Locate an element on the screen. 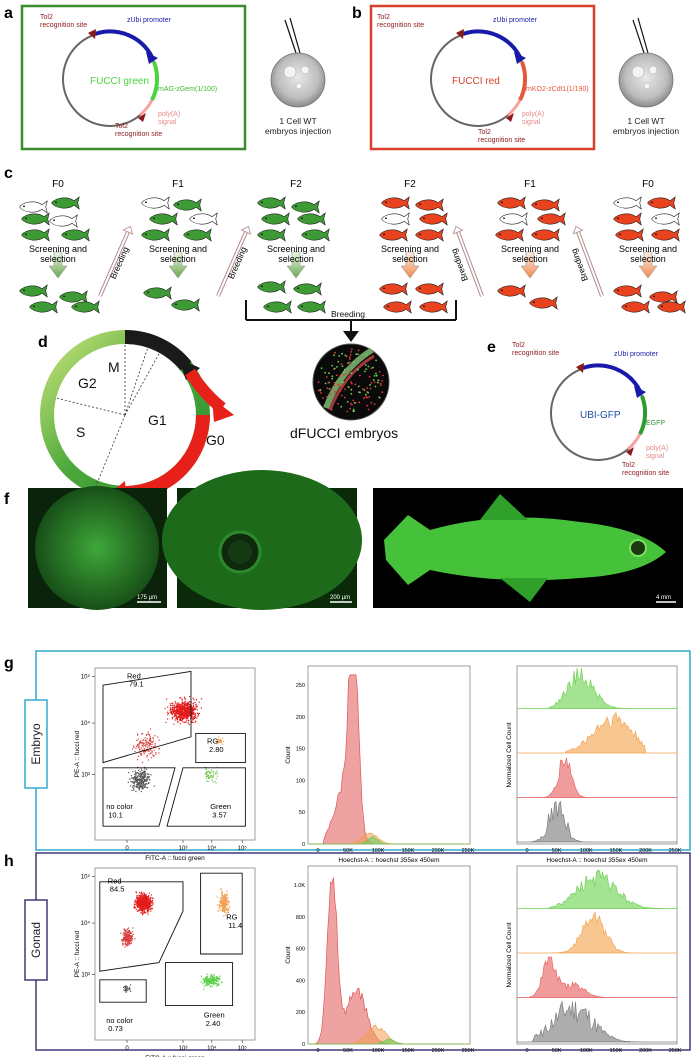 The image size is (694, 1057). plasmid-fucci-green is located at coordinates (111, 78).